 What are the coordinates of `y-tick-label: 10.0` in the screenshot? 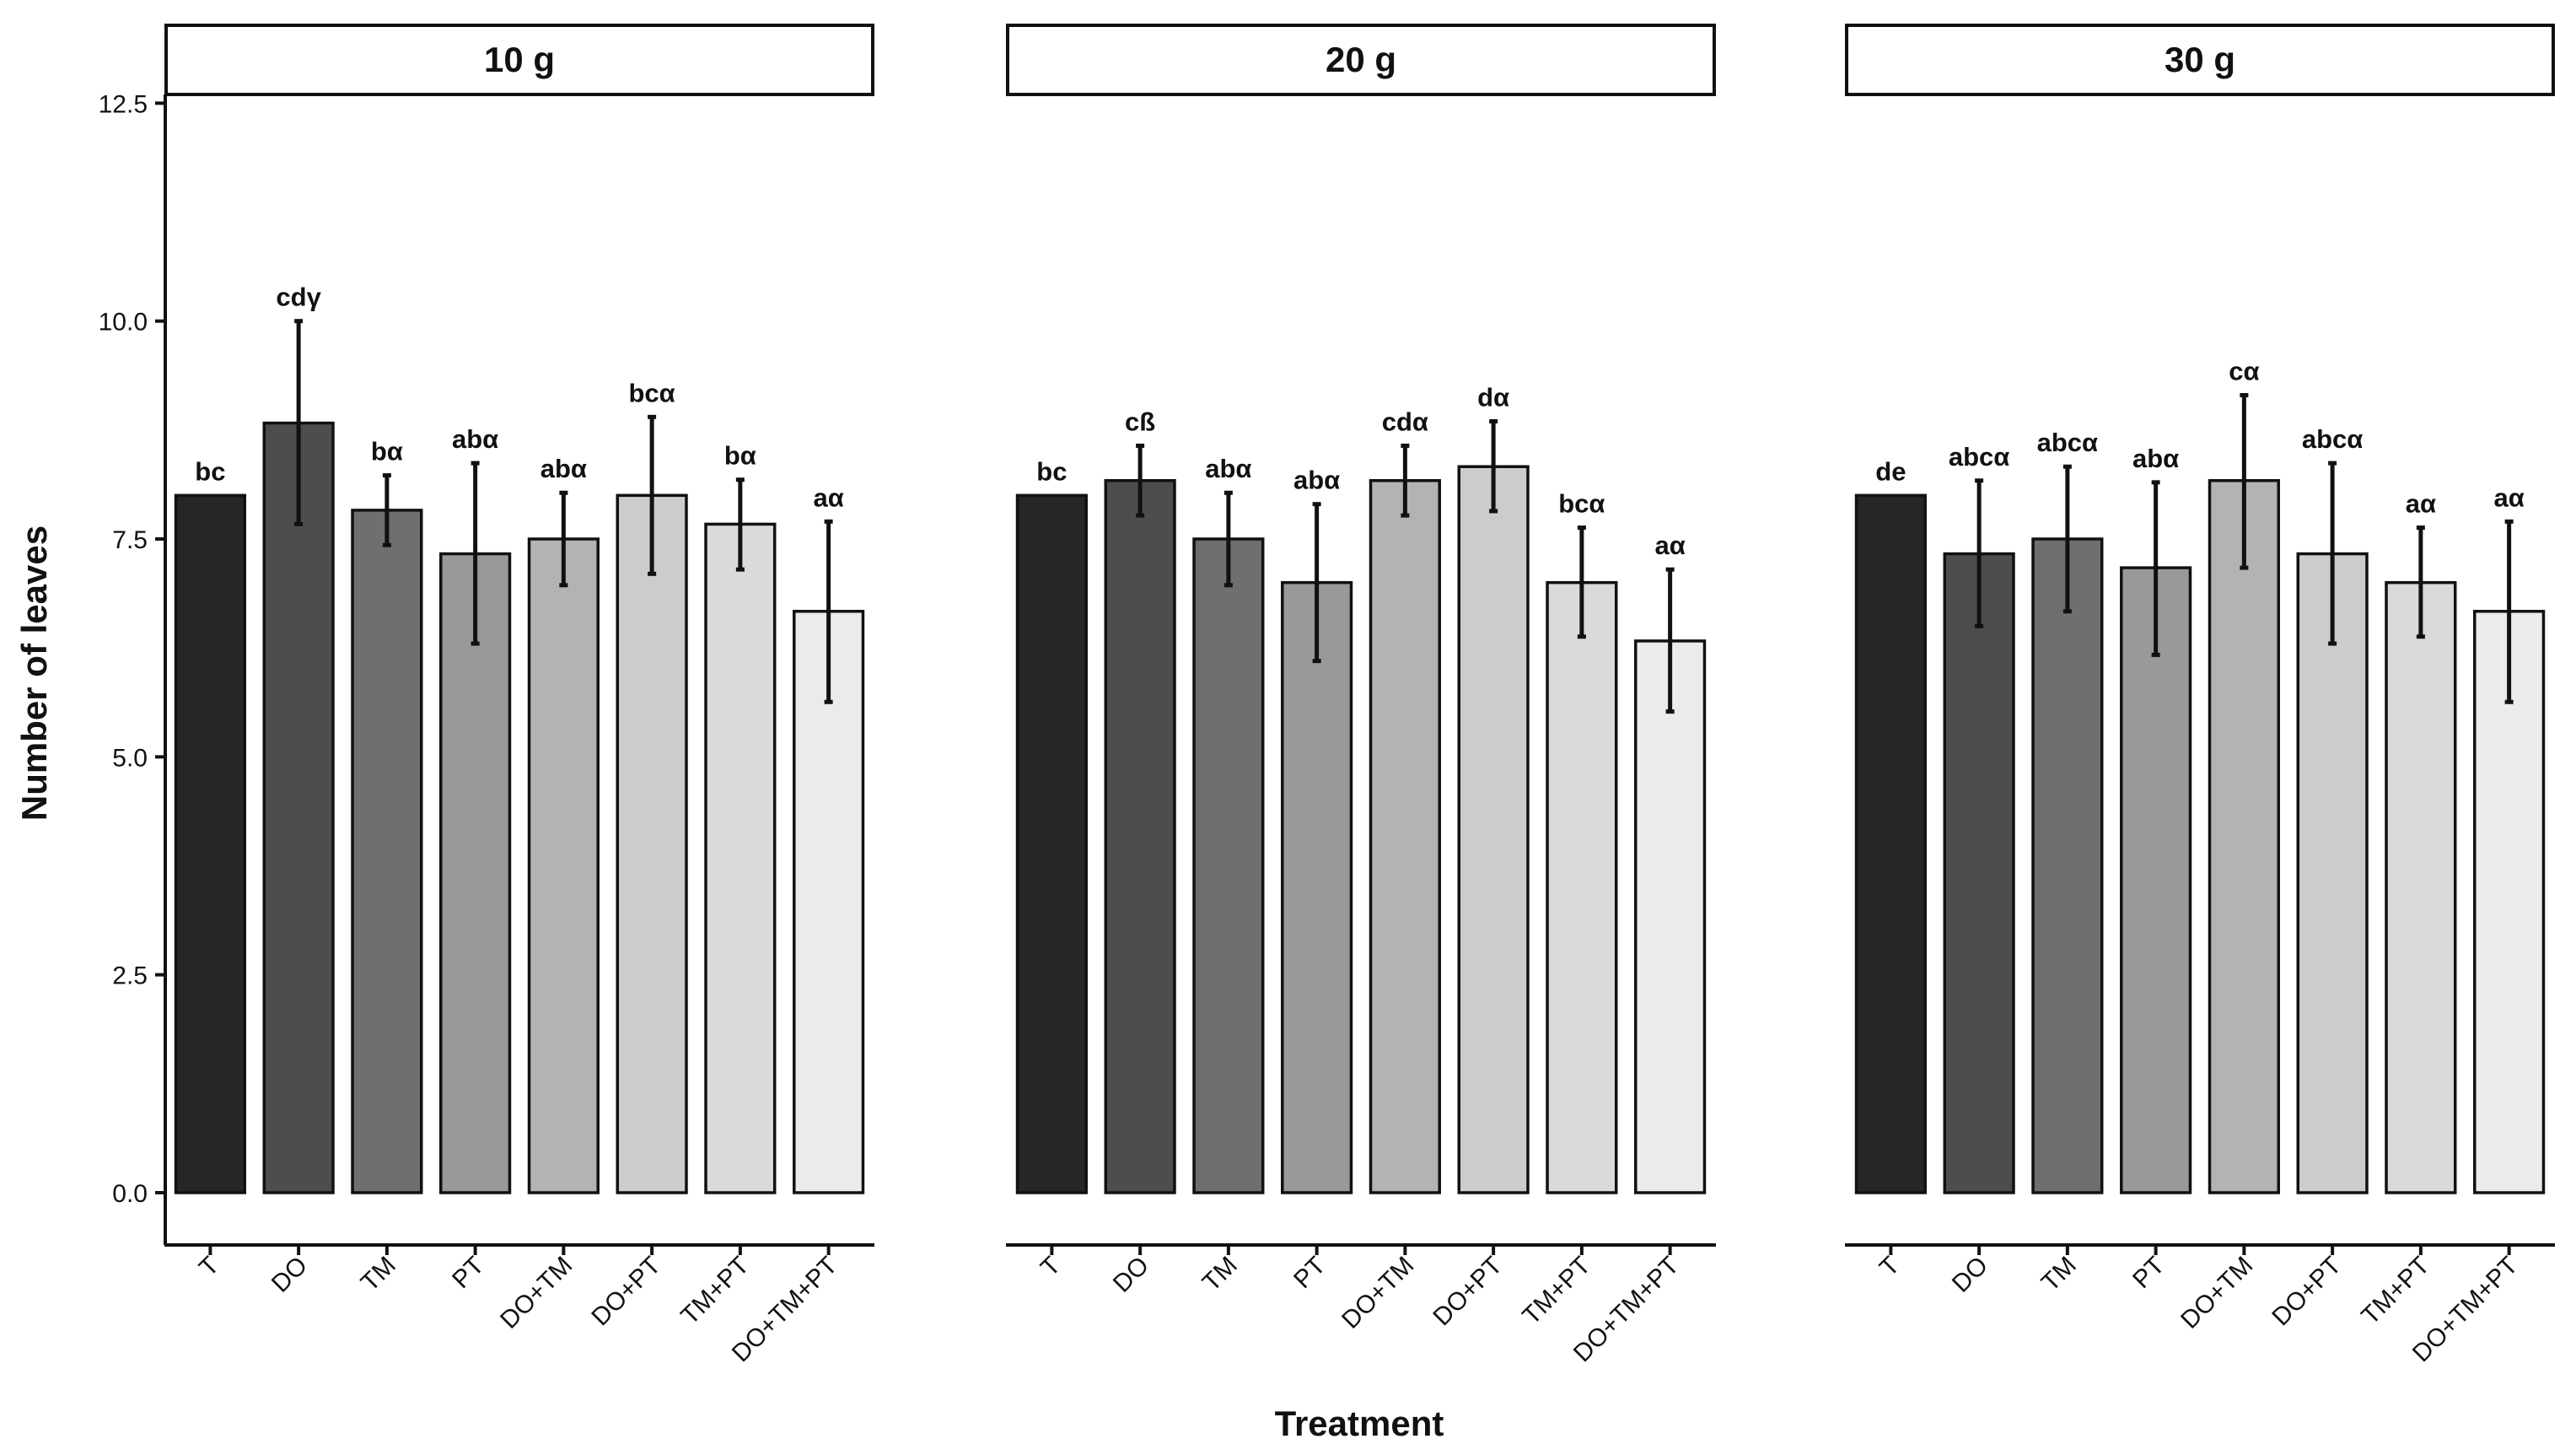 It's located at (124, 323).